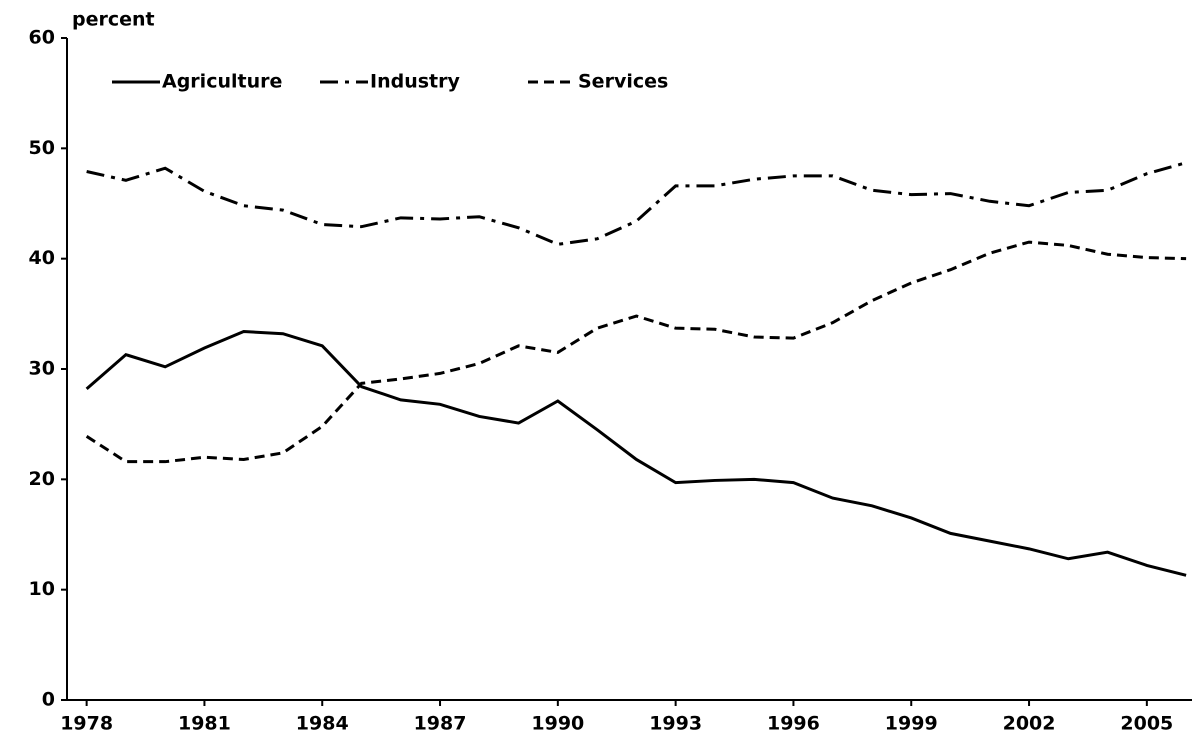  I want to click on x-tick-label: 2005, so click(1146, 724).